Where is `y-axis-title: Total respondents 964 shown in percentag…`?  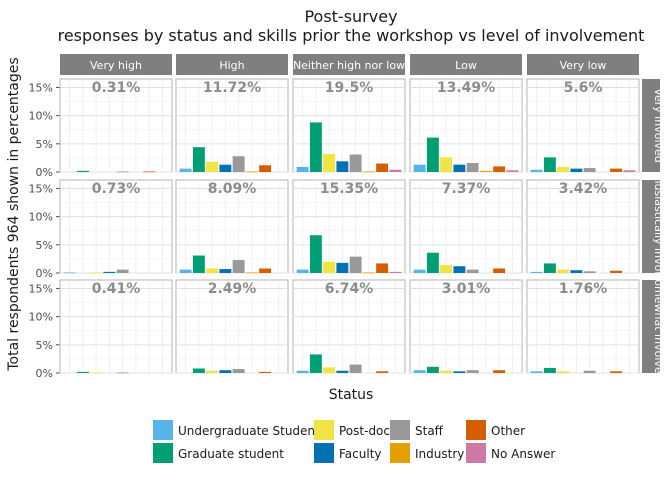
y-axis-title: Total respondents 964 shown in percentag… is located at coordinates (14, 214).